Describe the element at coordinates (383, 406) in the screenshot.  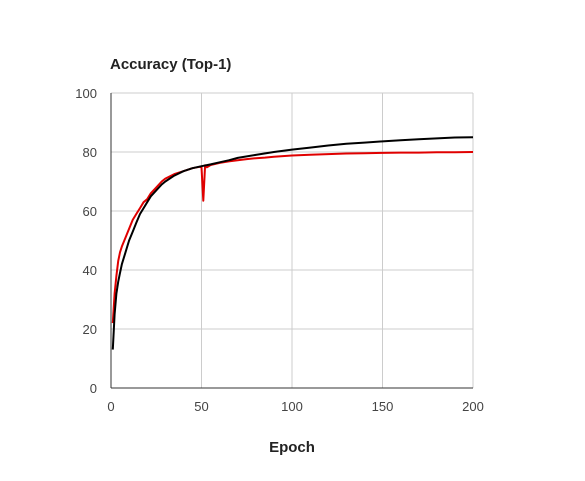
I see `x-tick-label: 150` at that location.